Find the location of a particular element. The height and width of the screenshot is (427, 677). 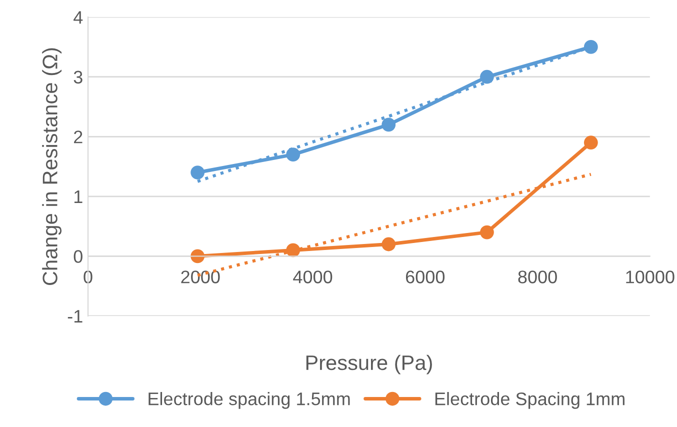

y-tick-label: 4 is located at coordinates (78, 17).